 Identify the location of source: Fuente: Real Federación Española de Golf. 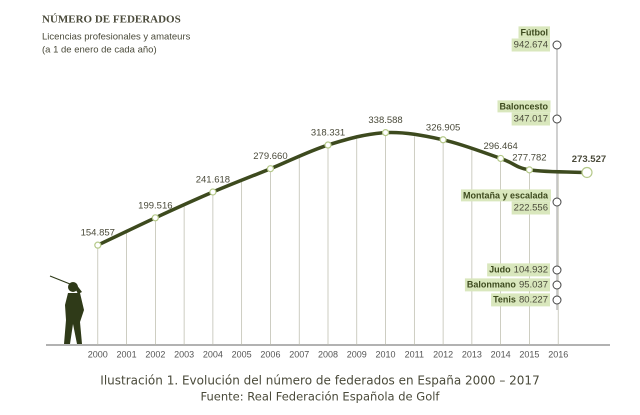
(321, 397).